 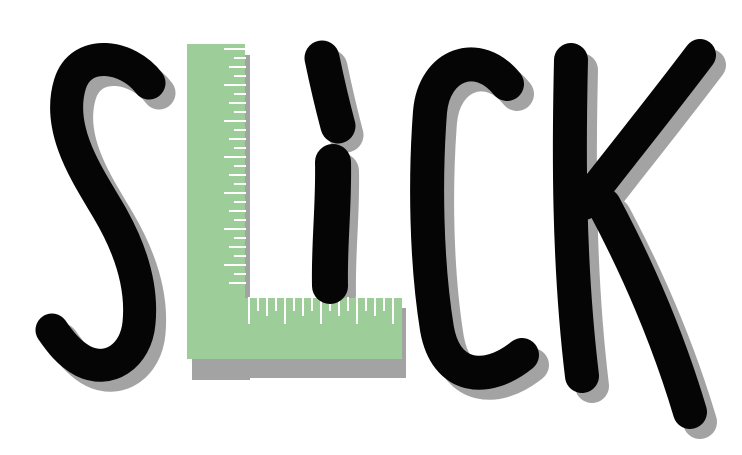 I want to click on letter-i-stem, so click(x=331, y=224).